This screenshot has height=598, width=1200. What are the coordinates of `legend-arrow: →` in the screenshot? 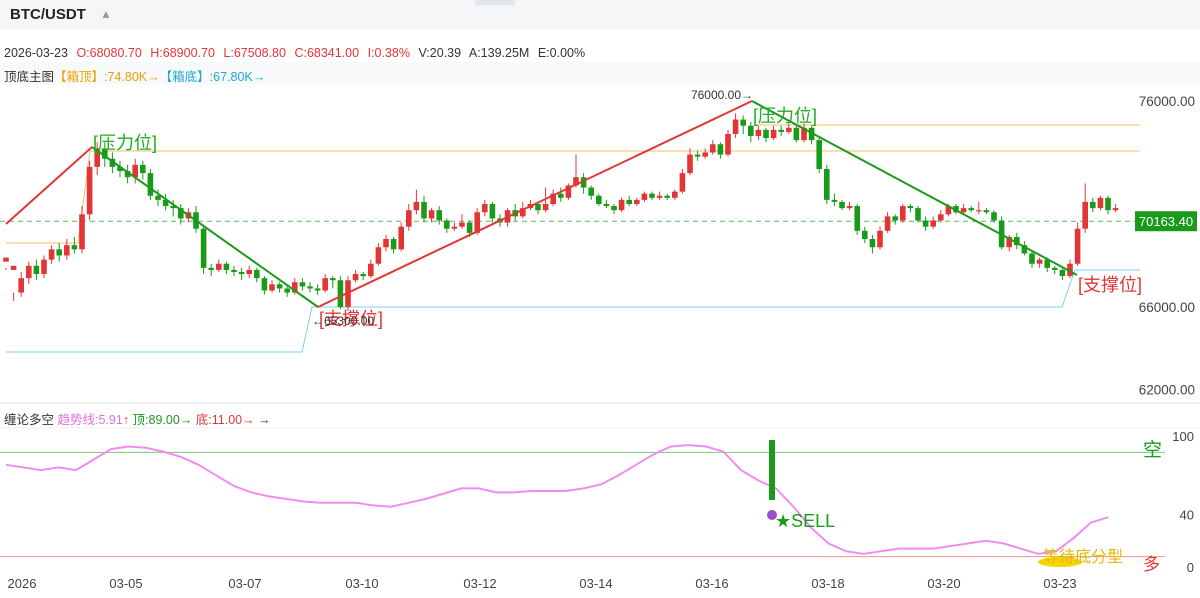 It's located at (264, 420).